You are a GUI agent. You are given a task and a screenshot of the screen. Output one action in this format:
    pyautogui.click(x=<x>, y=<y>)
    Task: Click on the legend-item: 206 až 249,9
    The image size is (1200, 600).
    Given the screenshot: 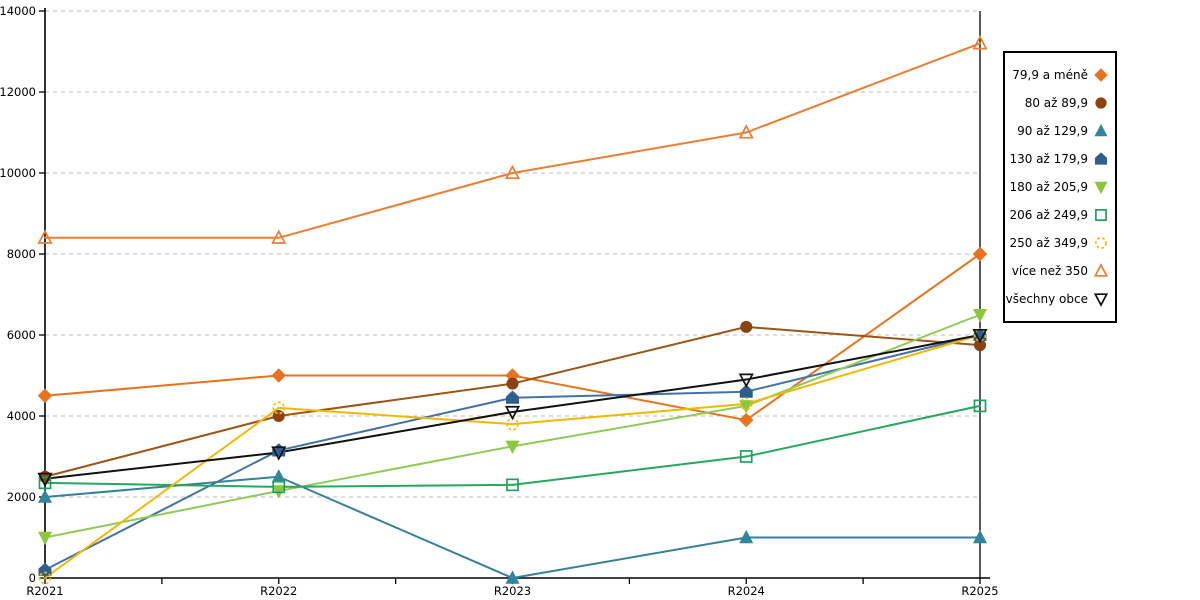 What is the action you would take?
    pyautogui.click(x=1058, y=215)
    